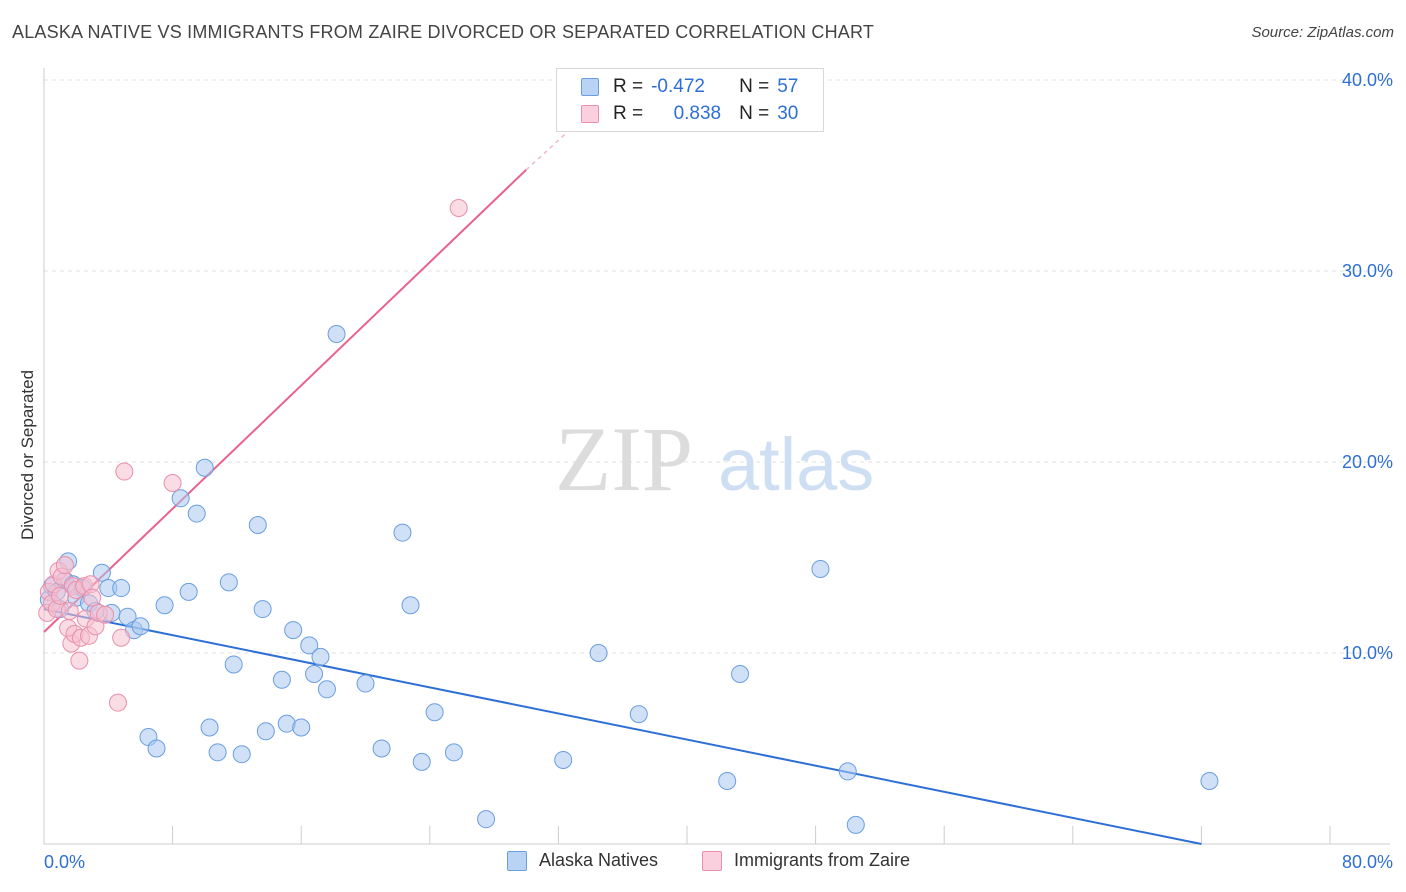 The image size is (1406, 892). I want to click on source-label: Source: ZipAtlas.com, so click(1322, 32).